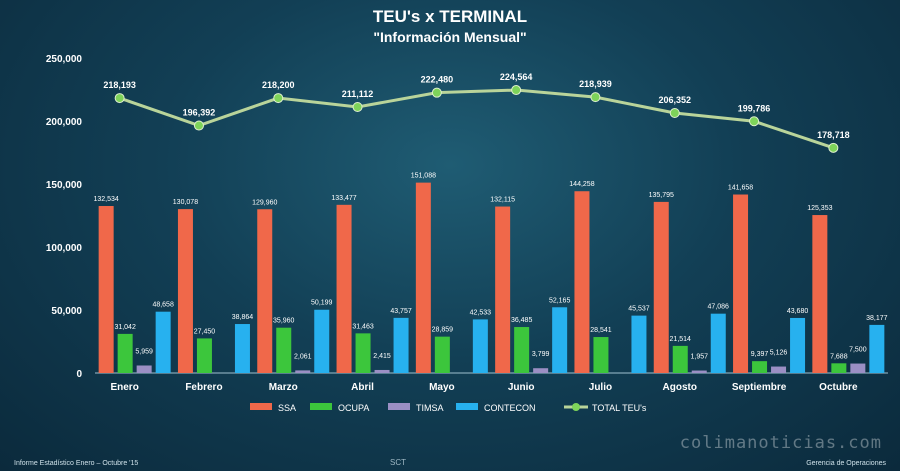  I want to click on bar-data-label: 47,086, so click(719, 307).